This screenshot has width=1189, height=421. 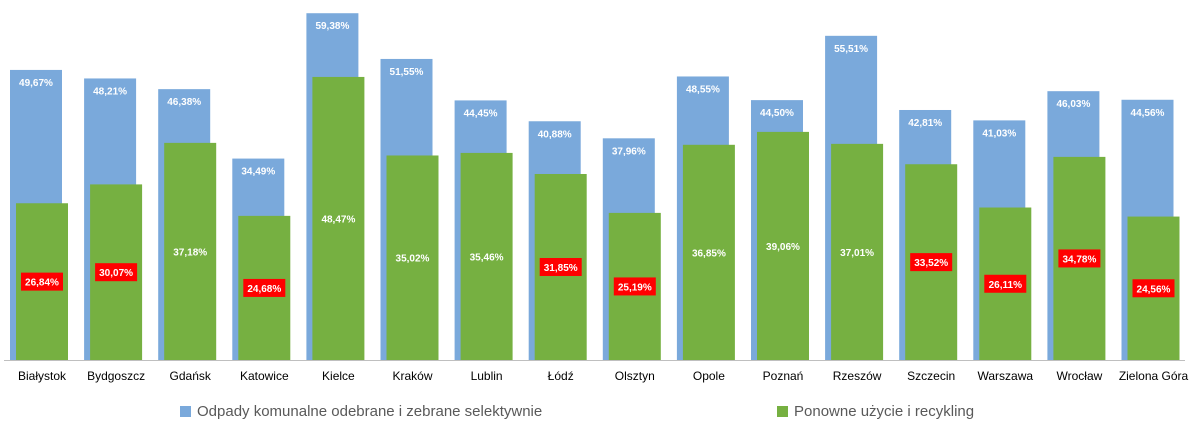 I want to click on data-label-selective: 46,38%, so click(x=184, y=102).